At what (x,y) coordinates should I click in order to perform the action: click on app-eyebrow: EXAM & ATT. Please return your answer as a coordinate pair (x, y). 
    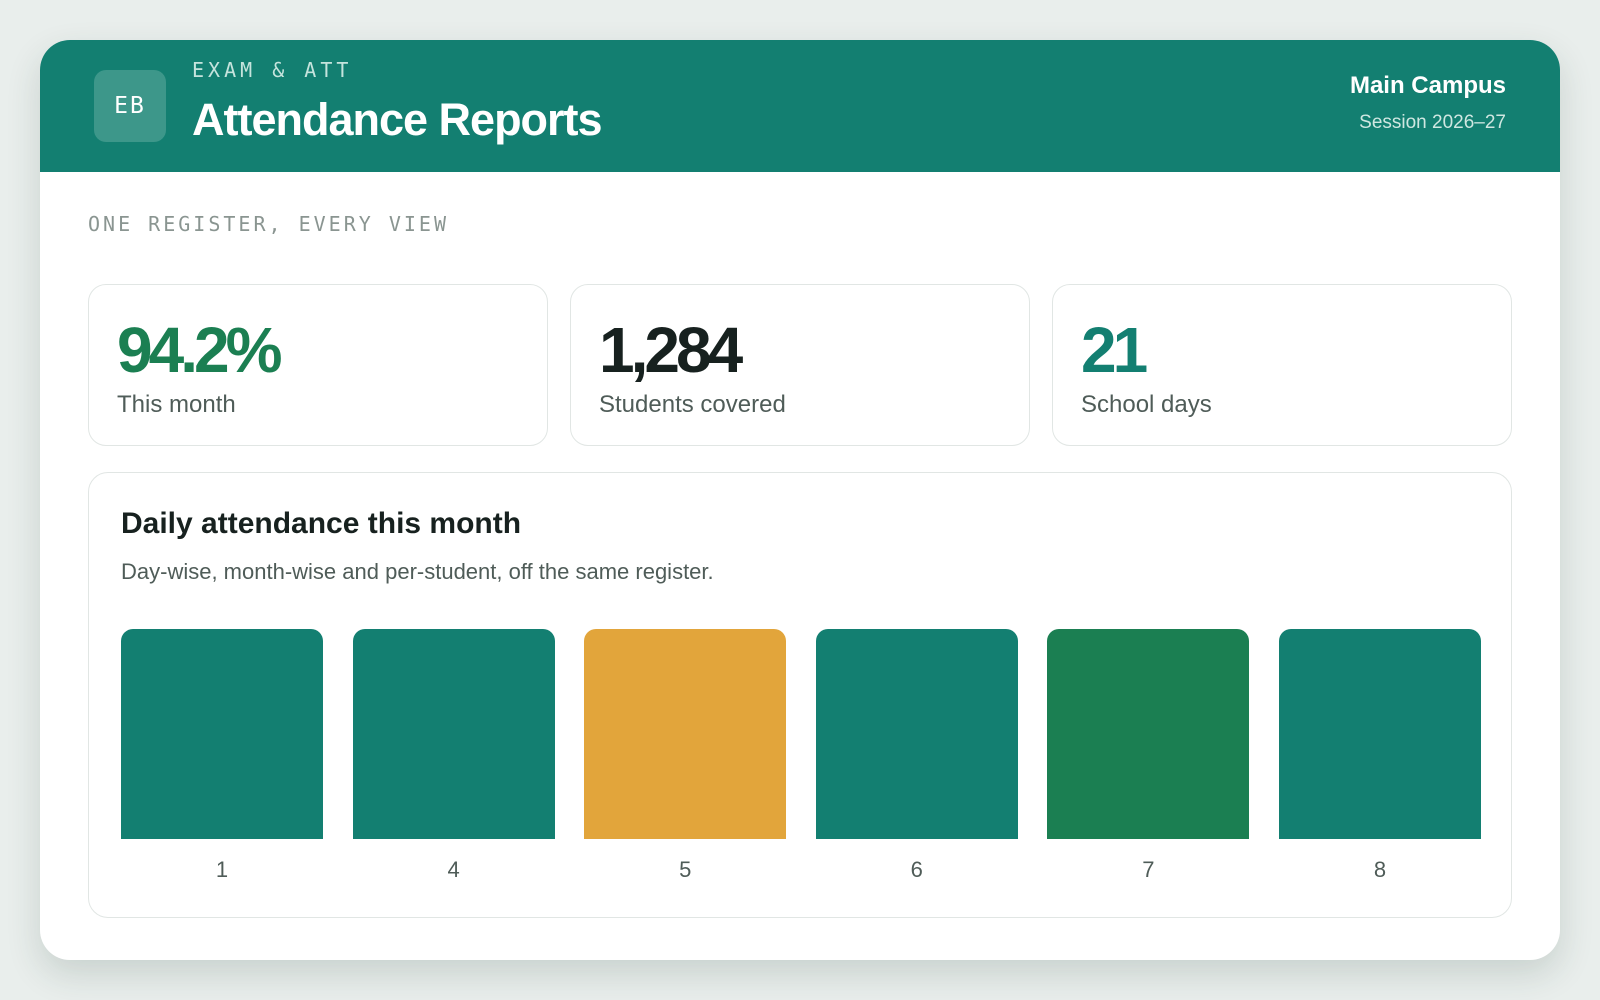
    Looking at the image, I should click on (272, 70).